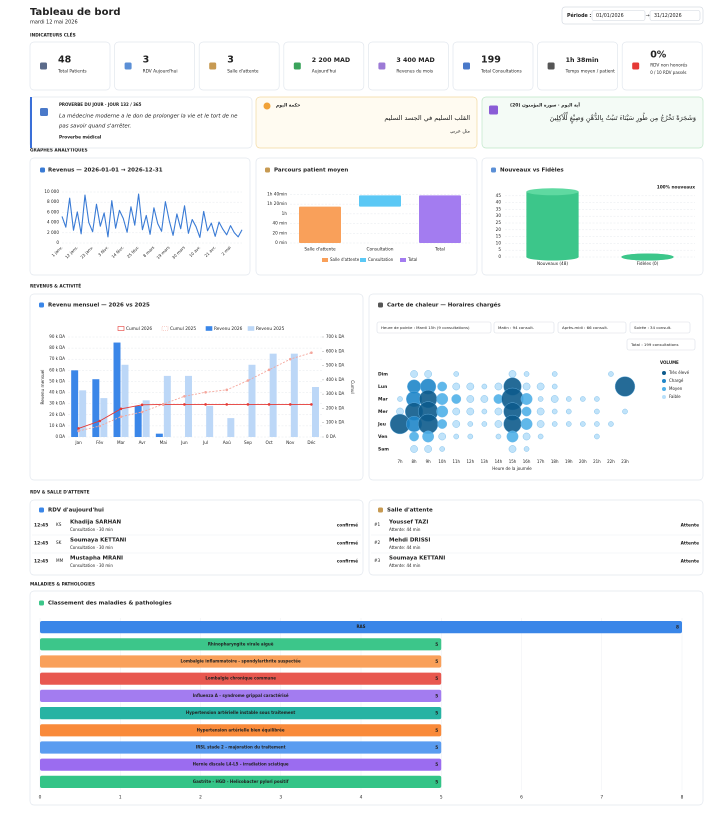 The image size is (727, 814). I want to click on legend-label: Cumul 2025, so click(183, 329).